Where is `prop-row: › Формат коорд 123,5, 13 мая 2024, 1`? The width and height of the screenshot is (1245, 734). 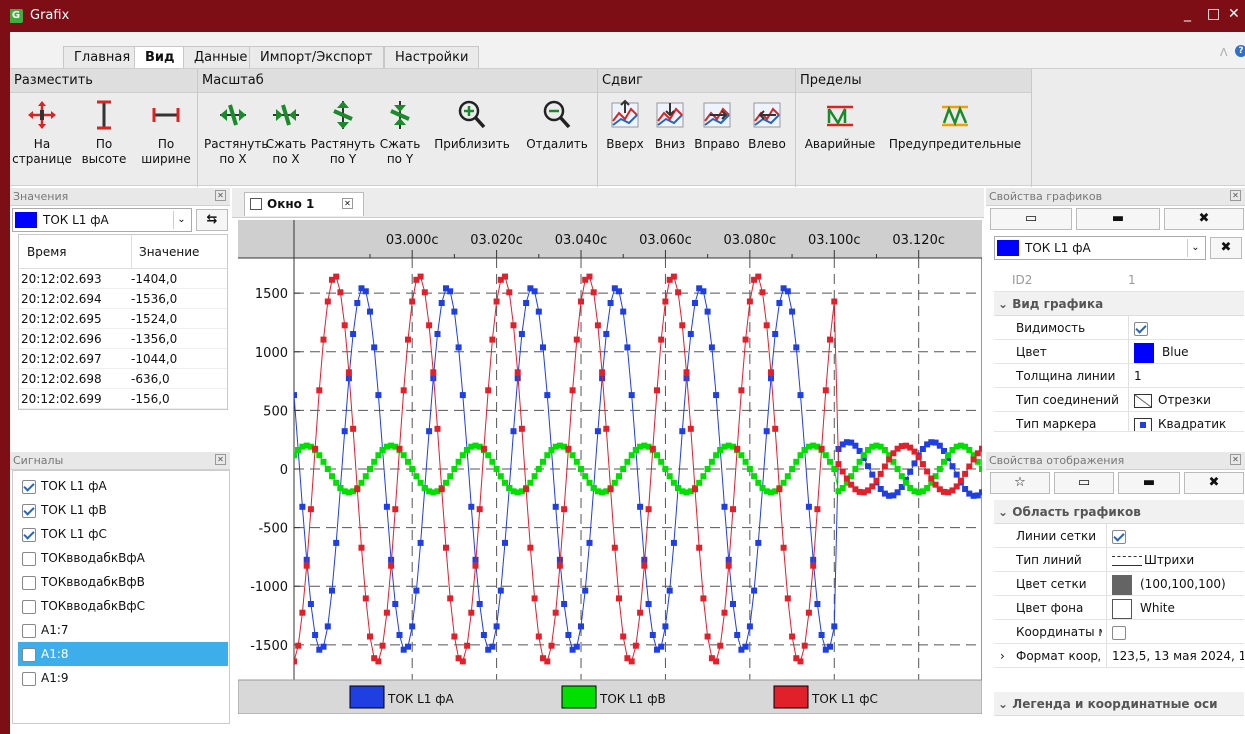 prop-row: › Формат коорд 123,5, 13 мая 2024, 1 is located at coordinates (1119, 656).